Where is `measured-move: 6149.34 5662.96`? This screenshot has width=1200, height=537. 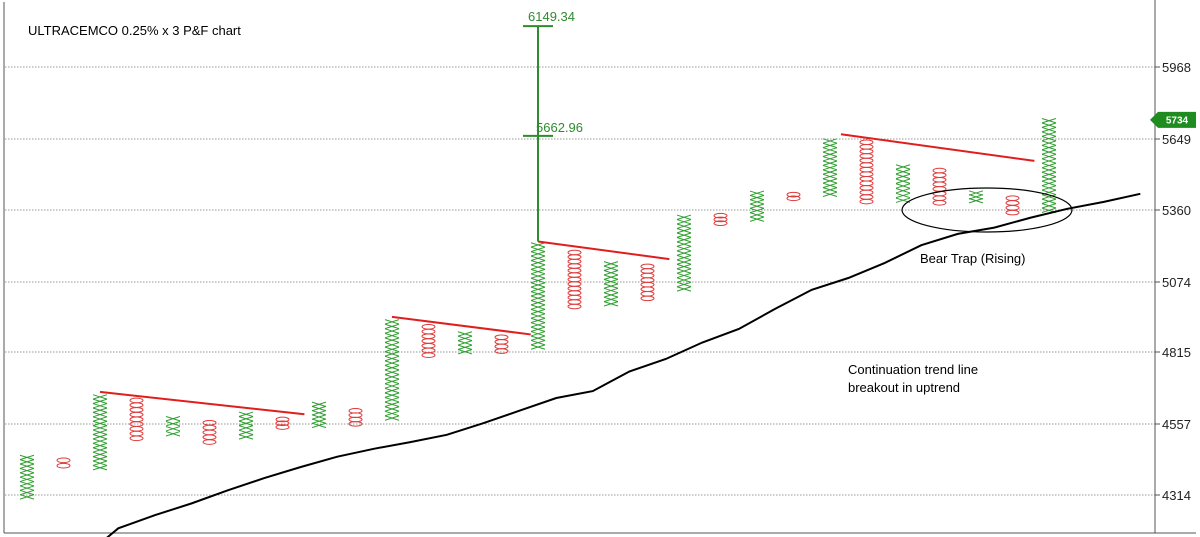 measured-move: 6149.34 5662.96 is located at coordinates (553, 125).